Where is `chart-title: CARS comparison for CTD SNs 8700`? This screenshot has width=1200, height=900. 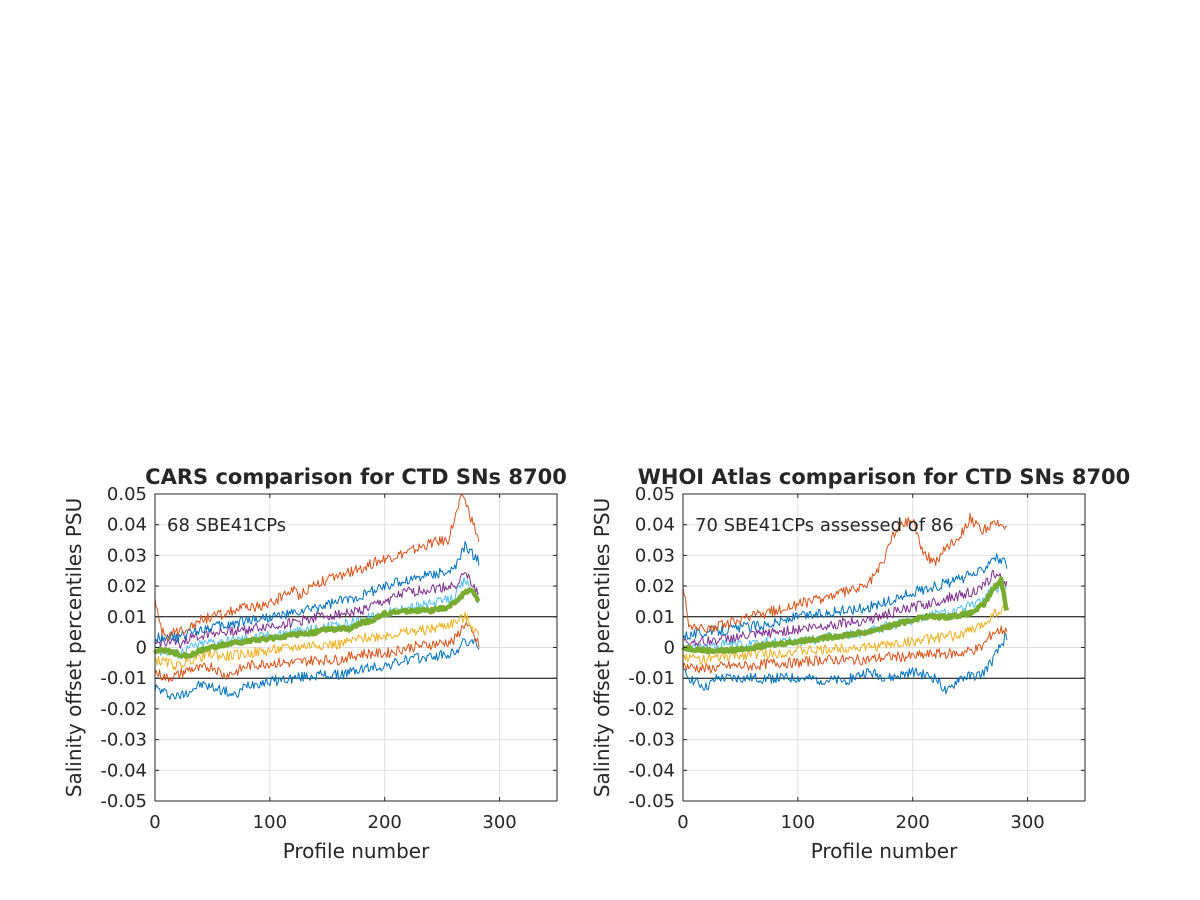
chart-title: CARS comparison for CTD SNs 8700 is located at coordinates (356, 477).